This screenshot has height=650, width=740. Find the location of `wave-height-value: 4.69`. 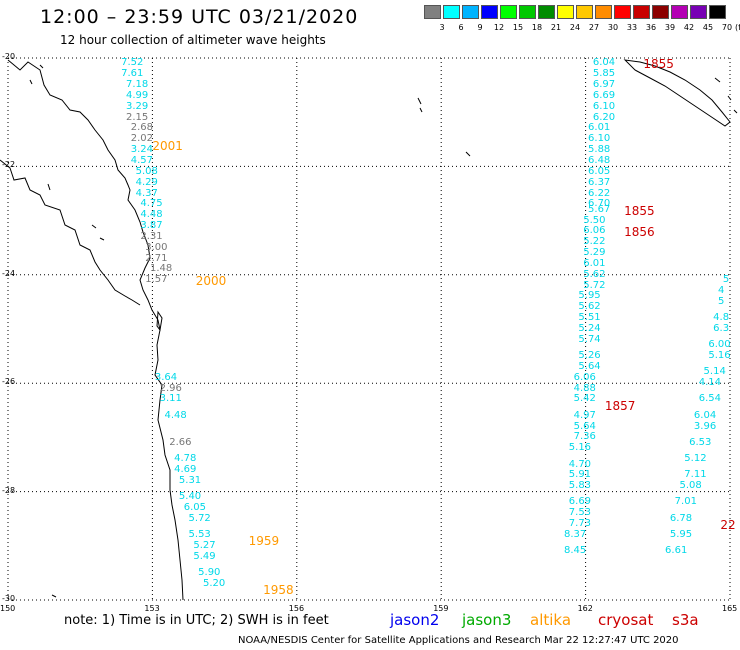

wave-height-value: 4.69 is located at coordinates (185, 469).